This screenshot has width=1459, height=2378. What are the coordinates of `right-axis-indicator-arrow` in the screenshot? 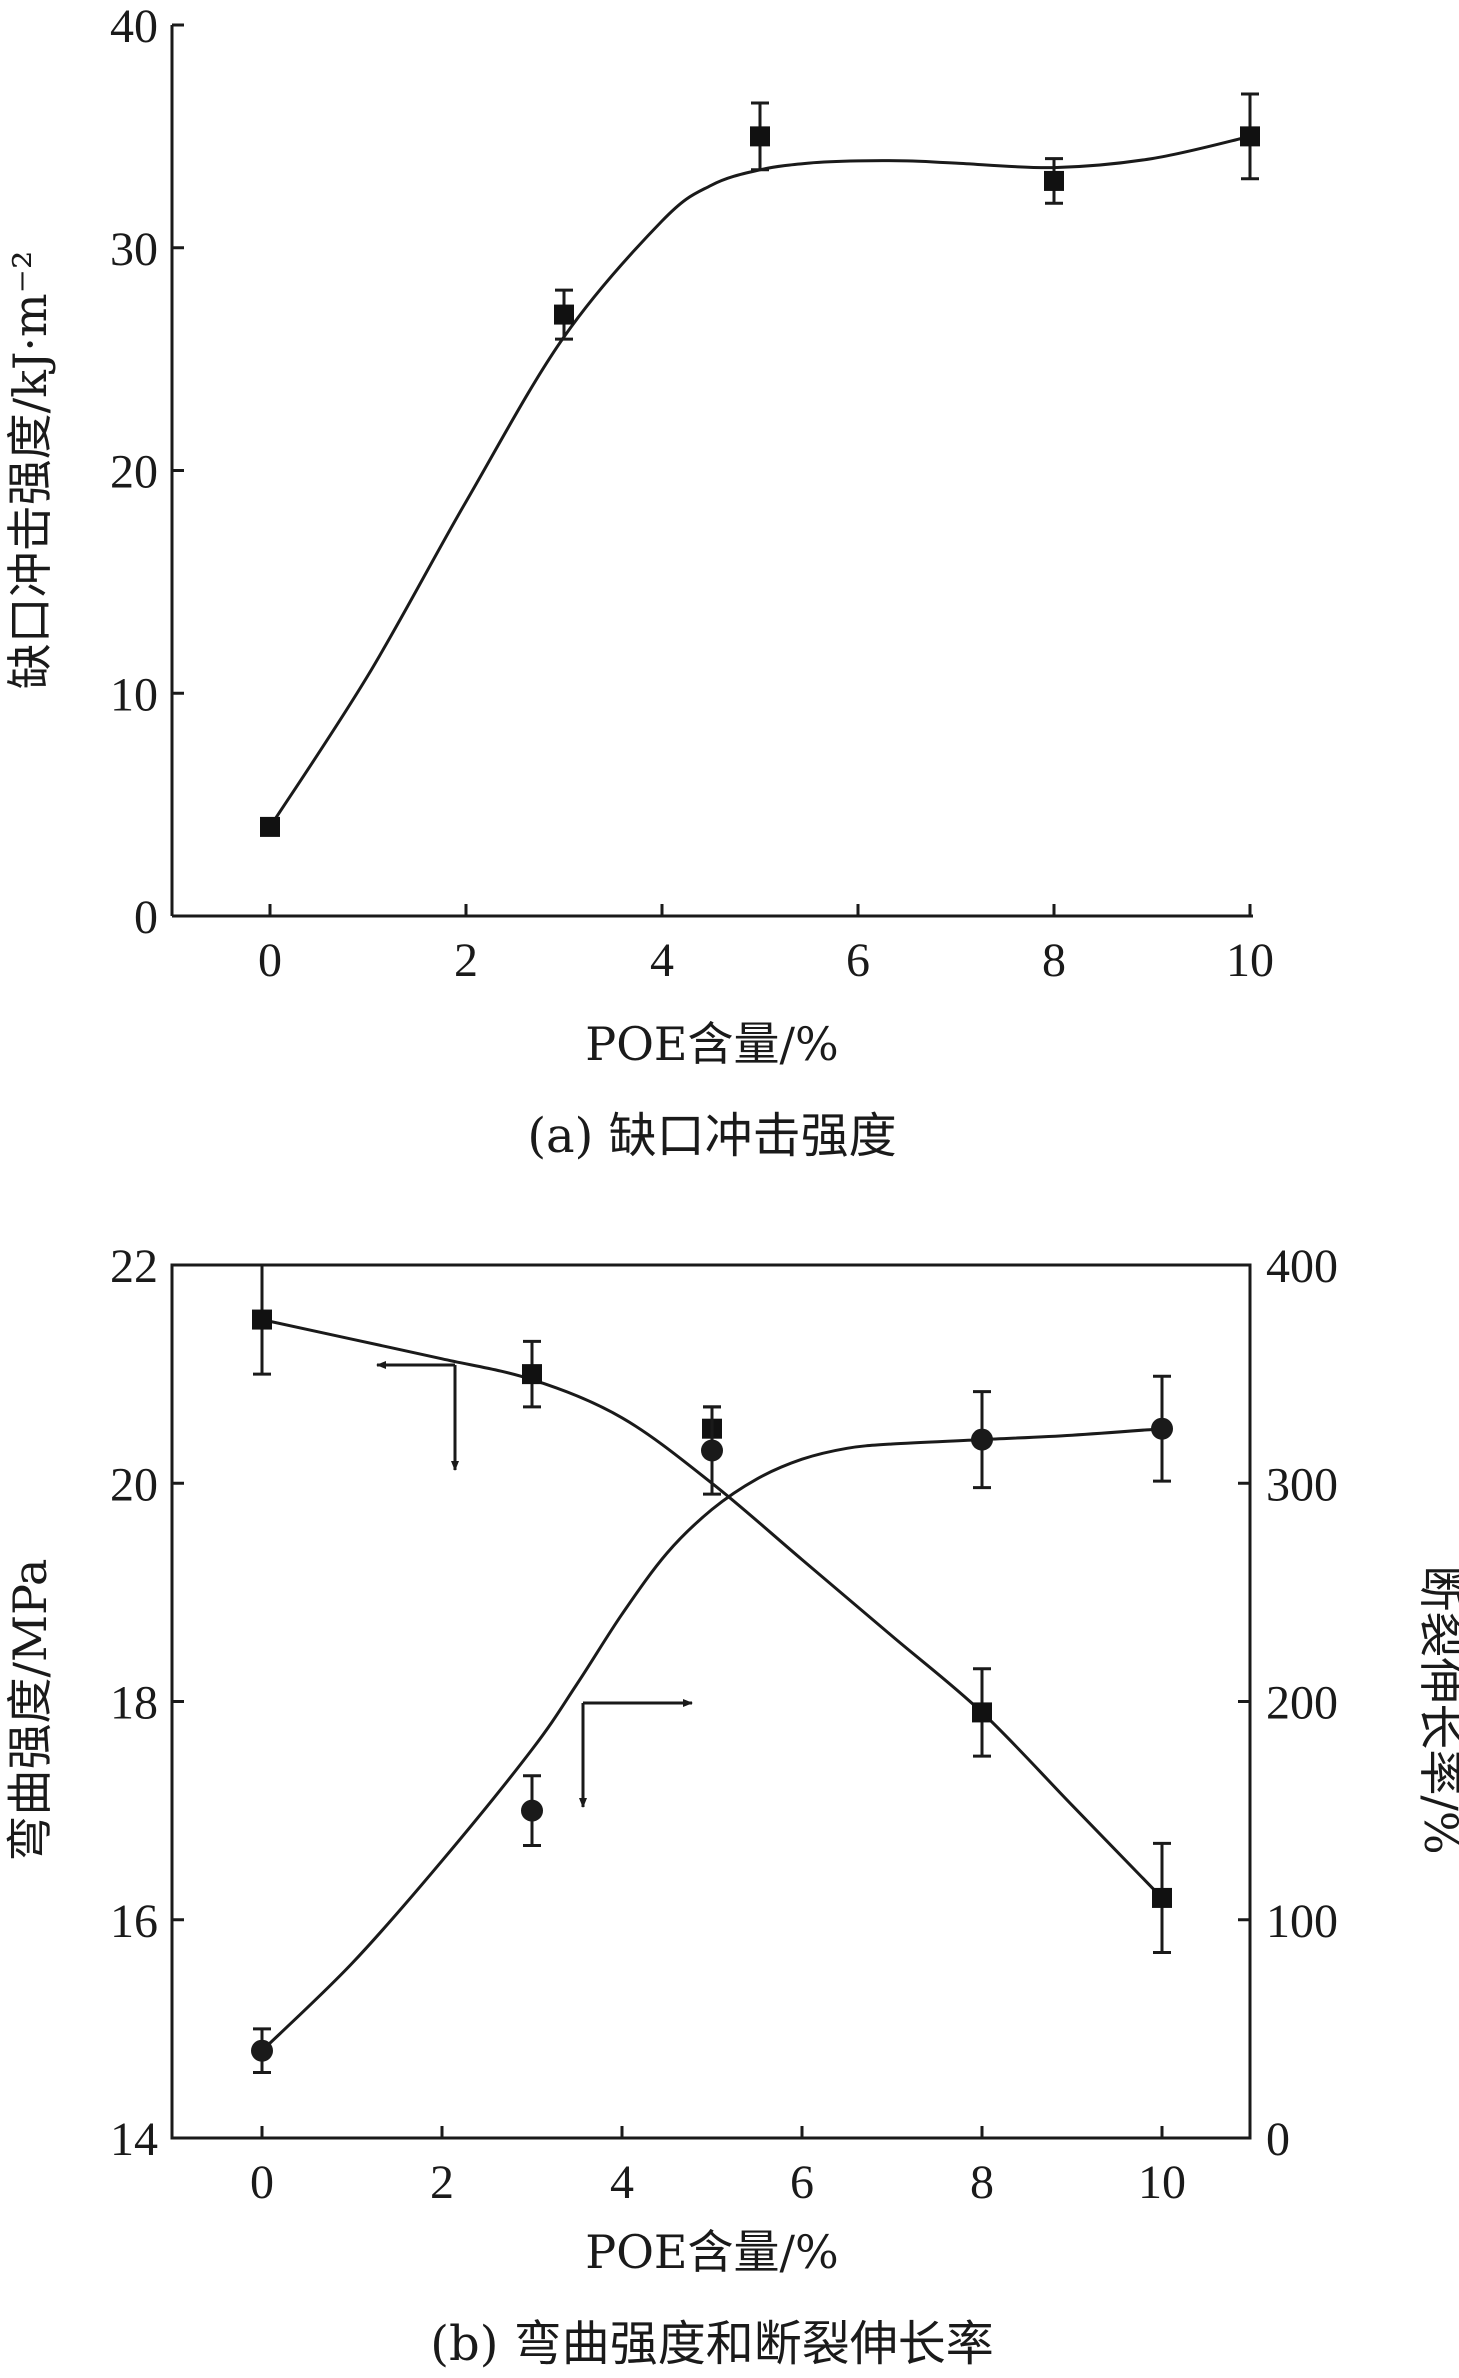 It's located at (636, 1753).